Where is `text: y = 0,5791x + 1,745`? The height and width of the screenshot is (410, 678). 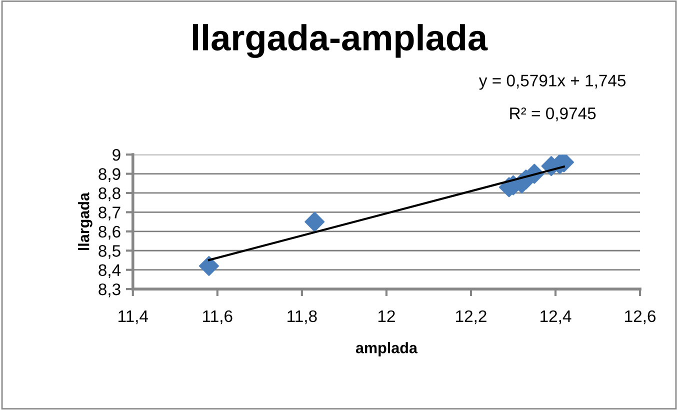
text: y = 0,5791x + 1,745 is located at coordinates (552, 82).